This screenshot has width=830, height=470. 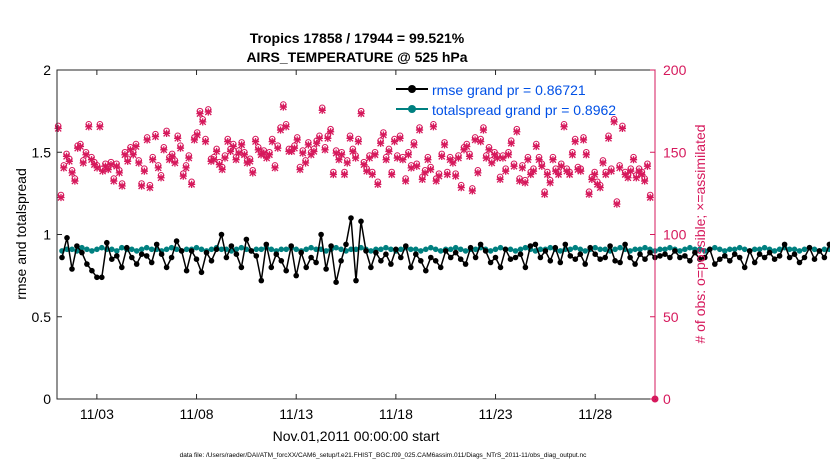 I want to click on legend-spread-label: totalspread grand pr = 0.8962, so click(x=524, y=110).